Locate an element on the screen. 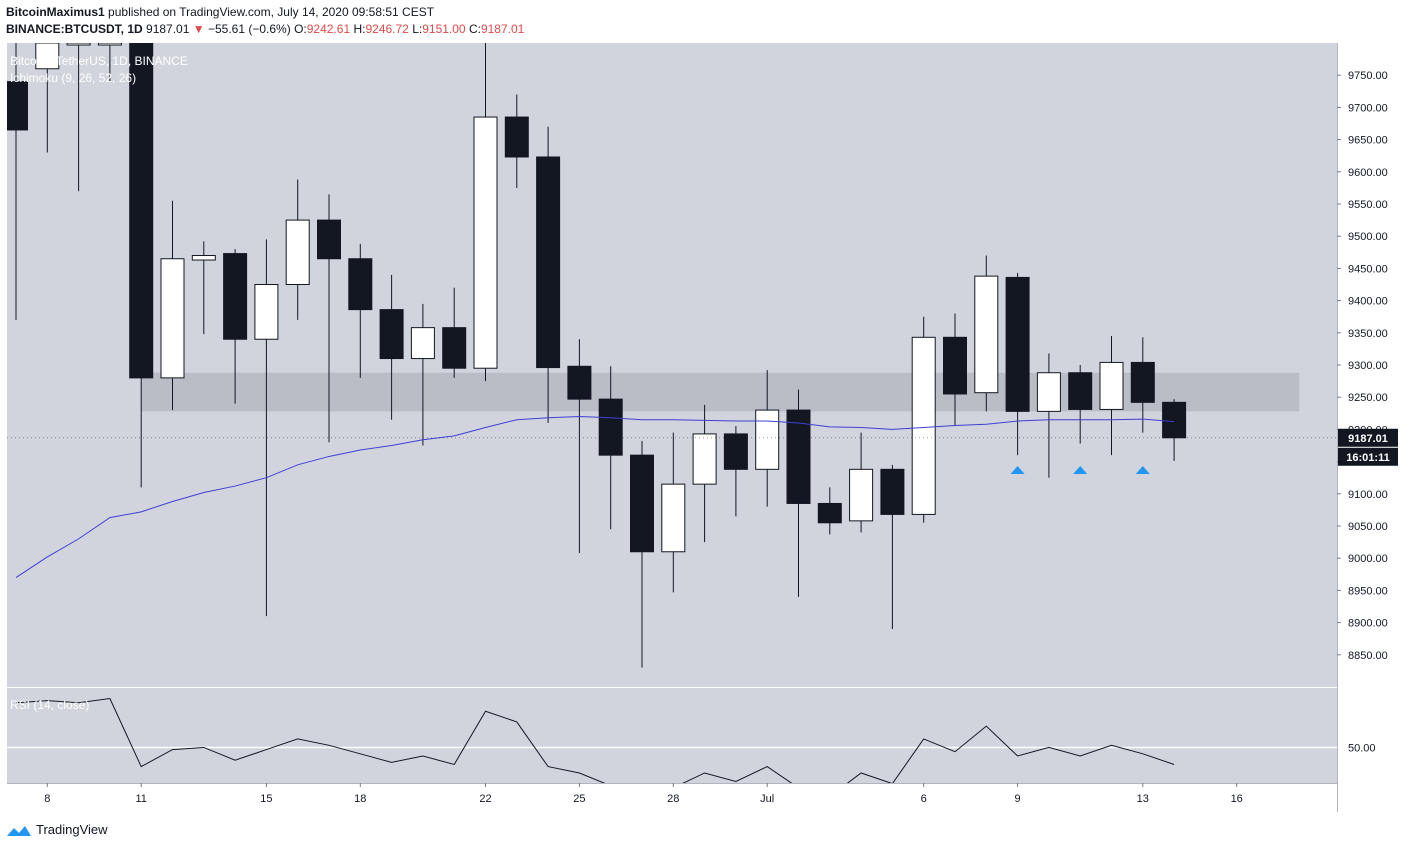 This screenshot has height=849, width=1410. x-tick-label: 6 is located at coordinates (924, 799).